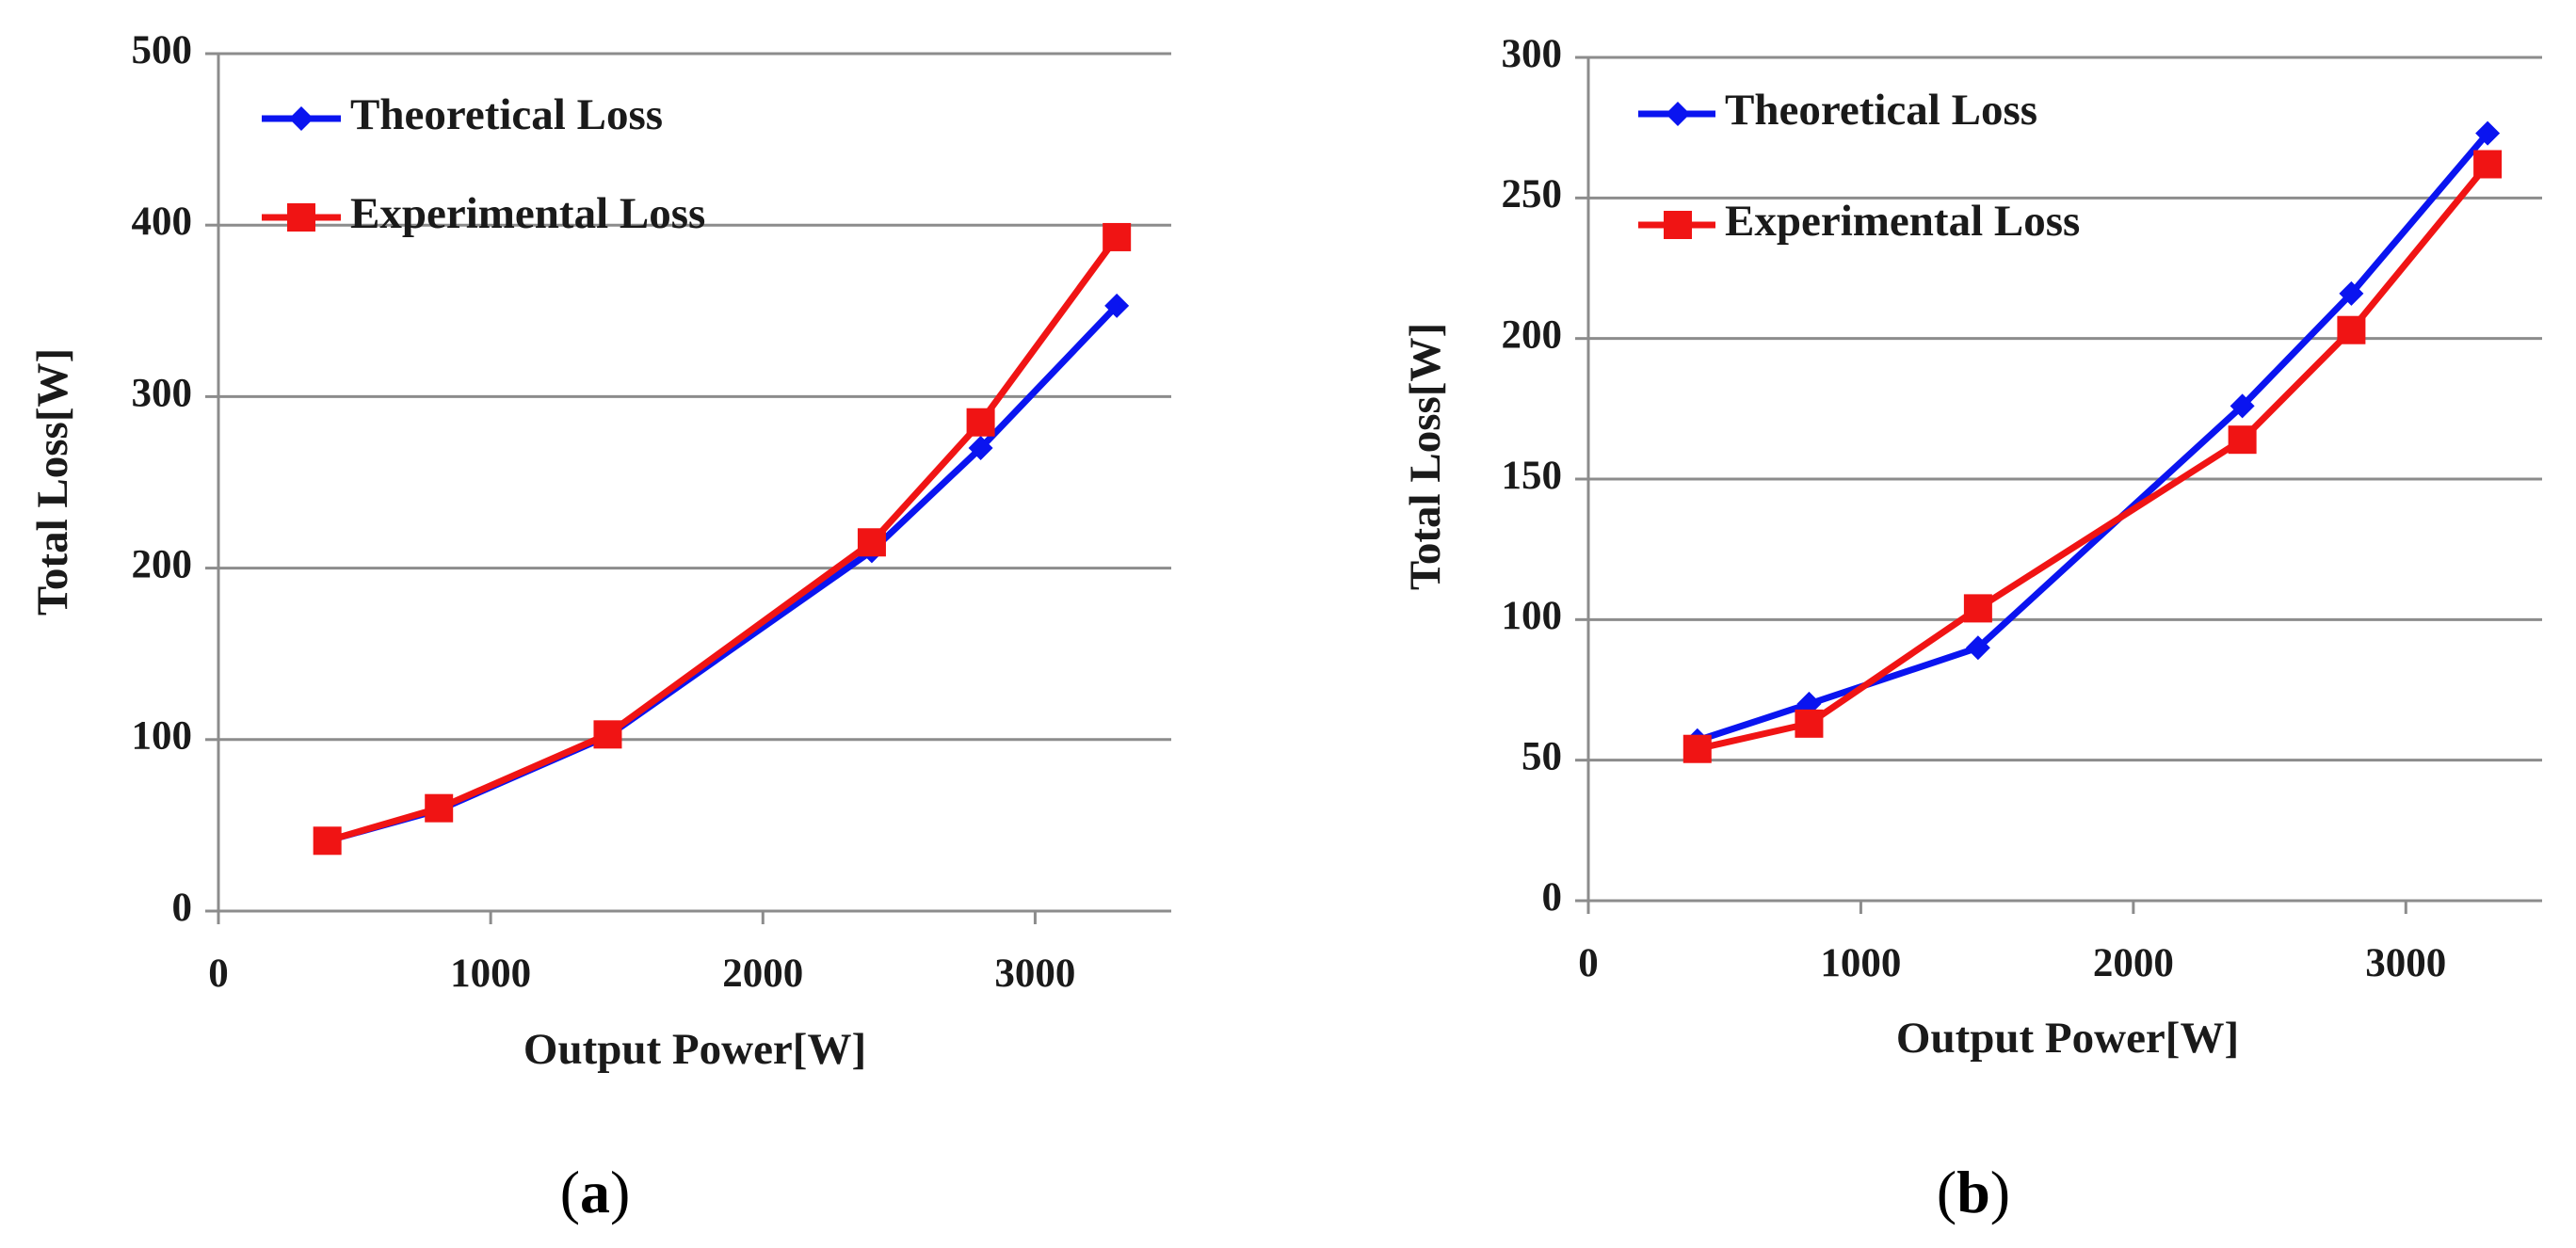 This screenshot has width=2576, height=1248. I want to click on y-tick-label: 500, so click(162, 50).